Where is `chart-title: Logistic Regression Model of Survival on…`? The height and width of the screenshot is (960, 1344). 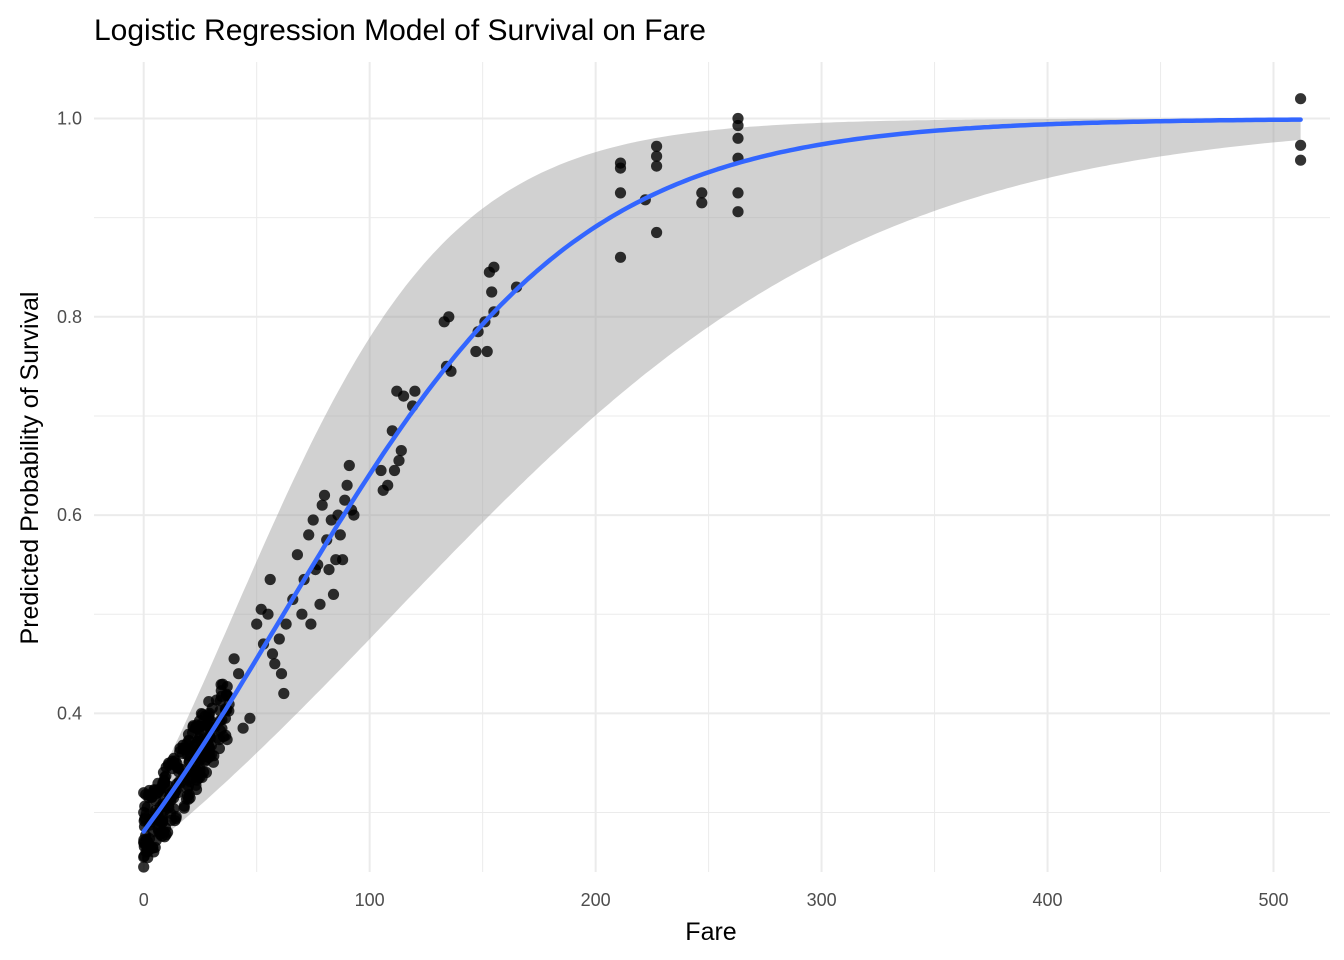
chart-title: Logistic Regression Model of Survival on… is located at coordinates (400, 30).